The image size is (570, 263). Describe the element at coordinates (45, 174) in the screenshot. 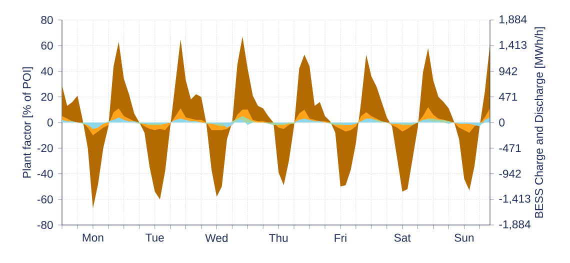

I see `y-tick-label: -40` at that location.